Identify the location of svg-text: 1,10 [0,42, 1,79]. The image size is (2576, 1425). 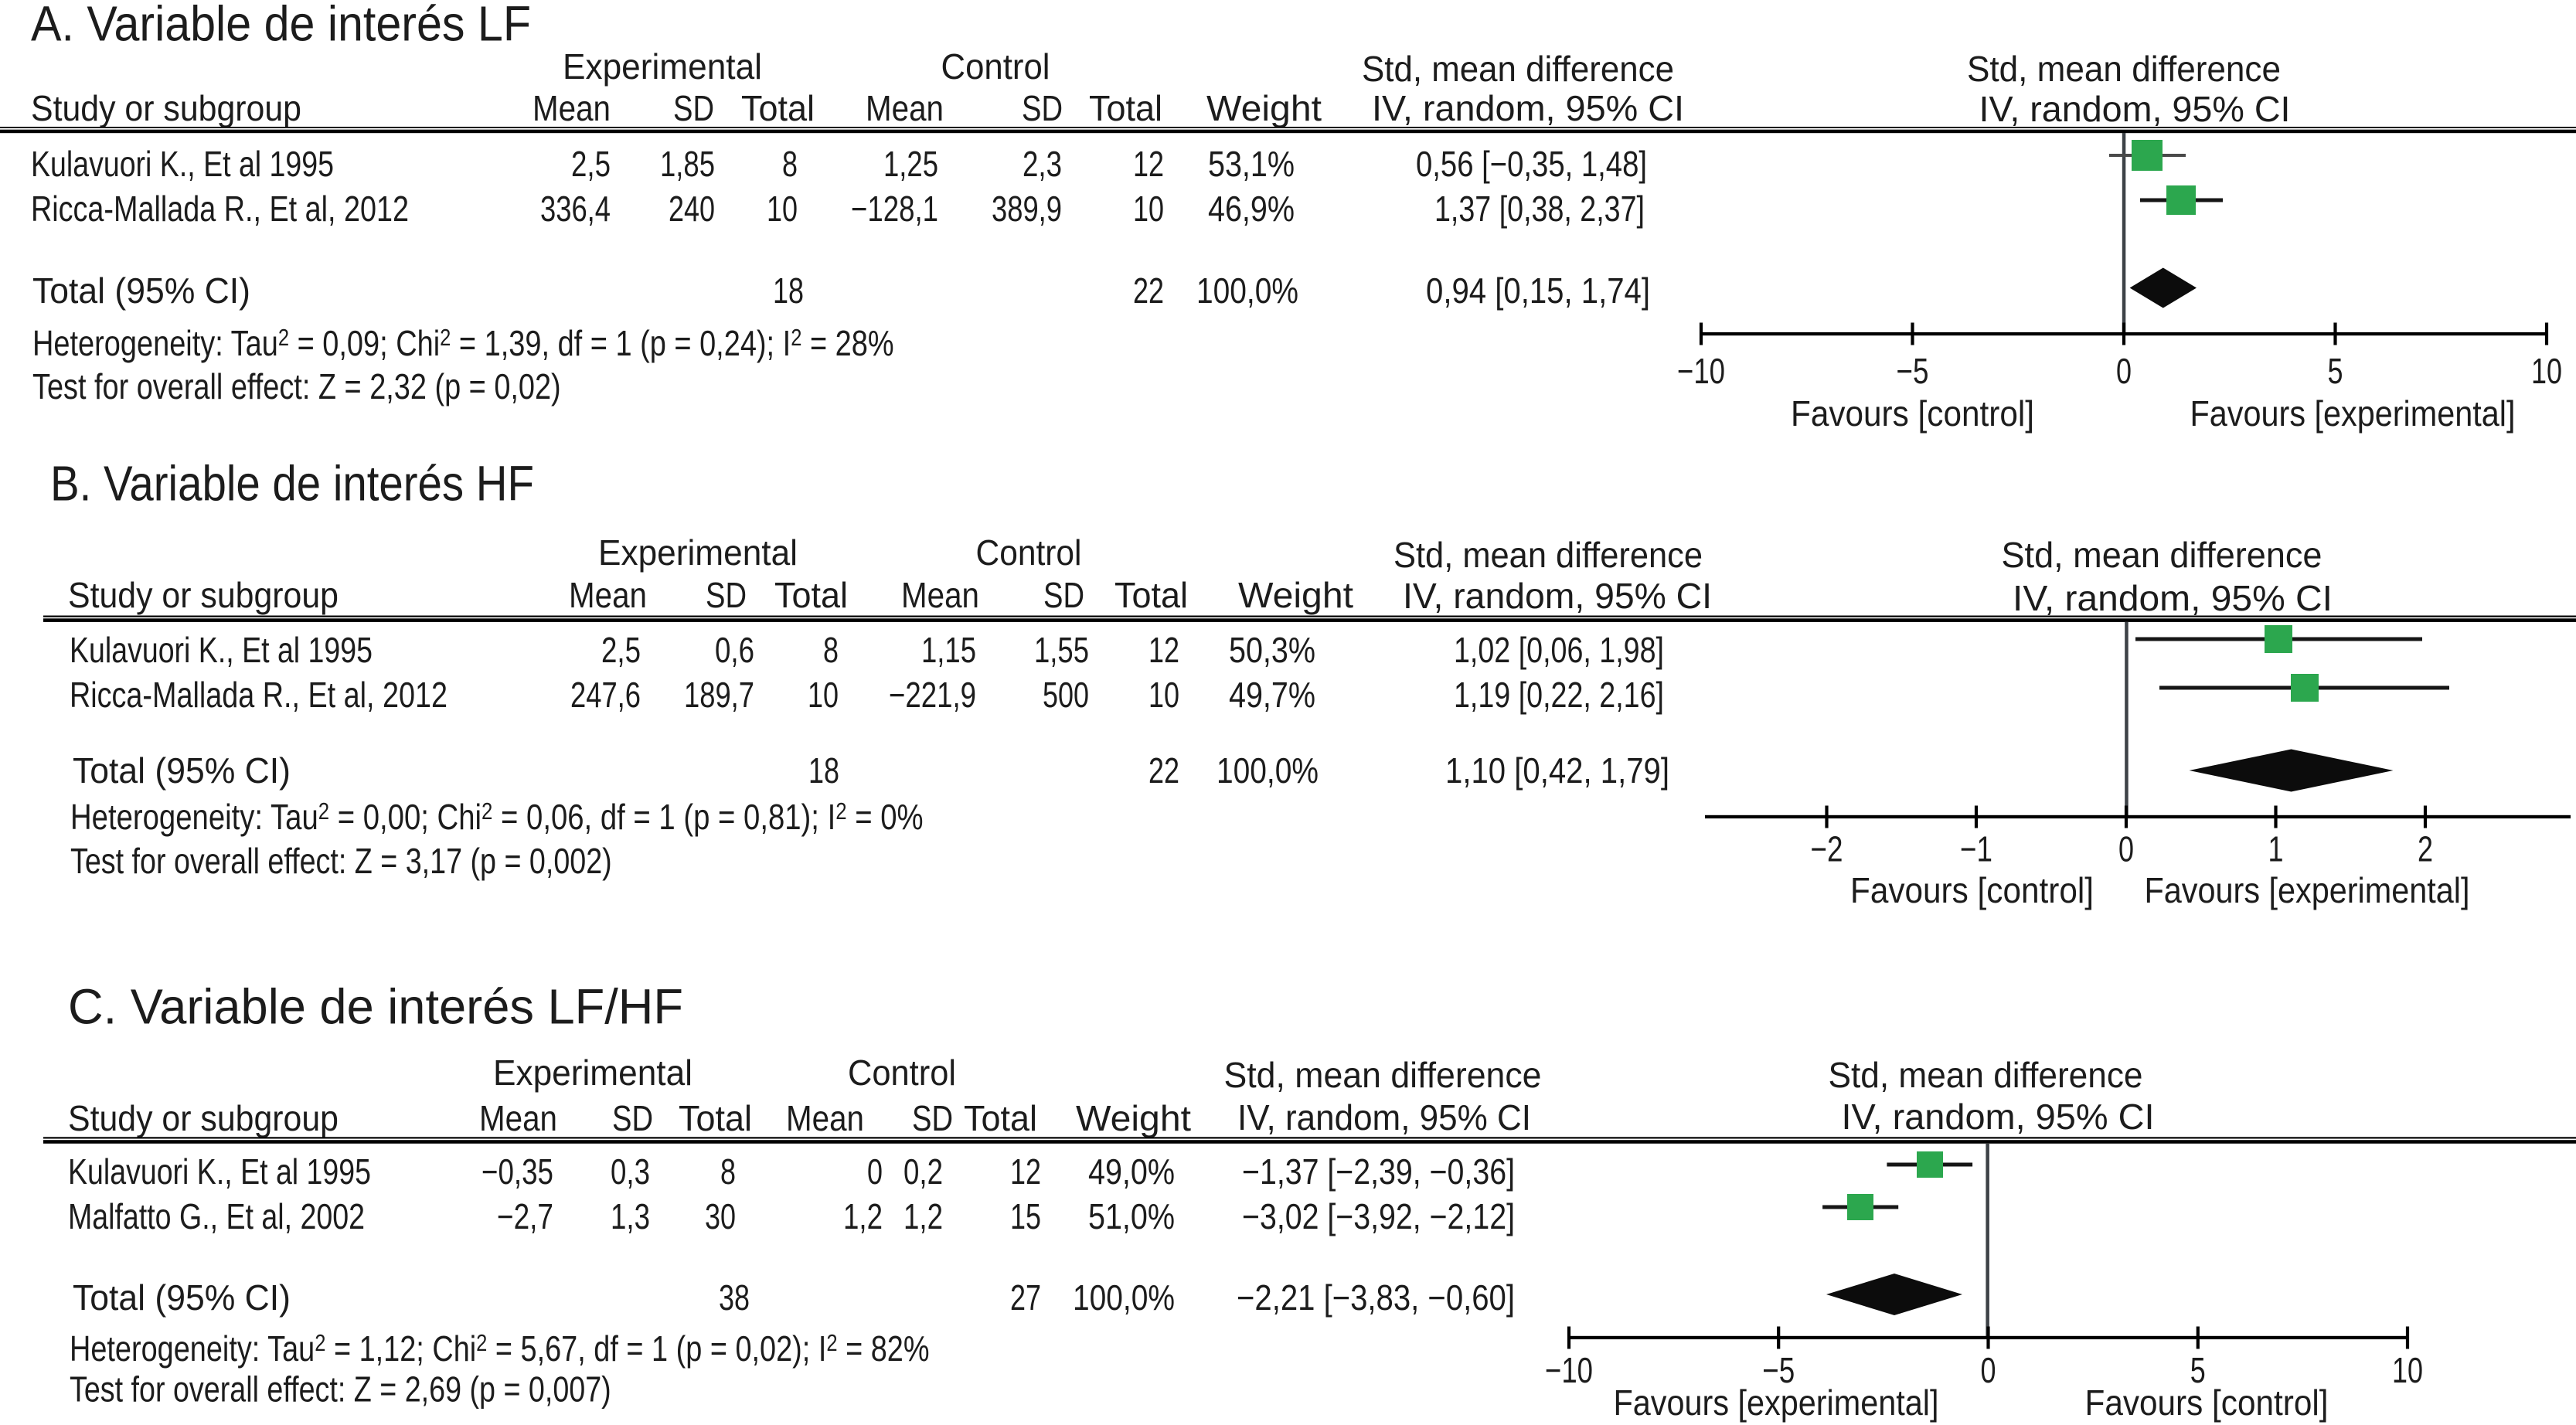
(1557, 771).